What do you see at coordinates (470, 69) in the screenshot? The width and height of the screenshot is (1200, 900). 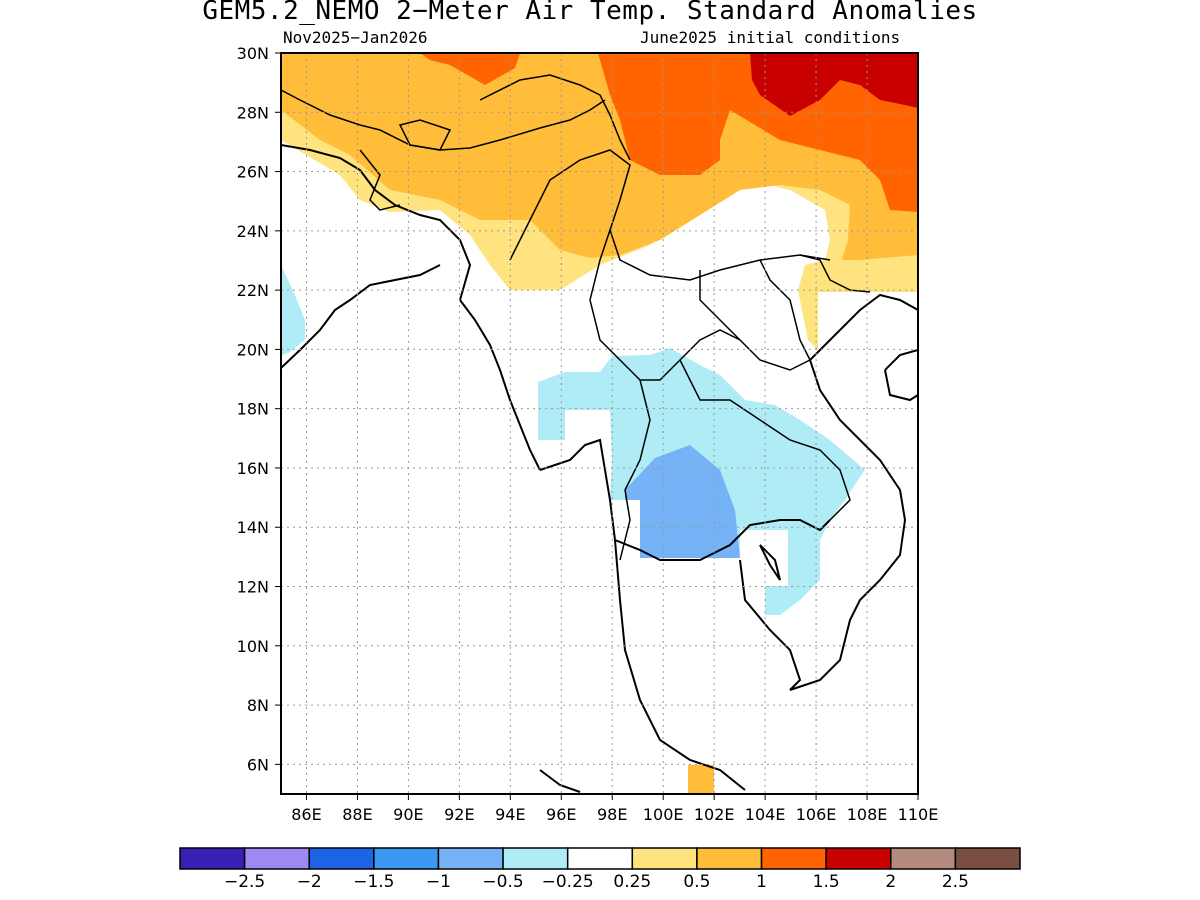 I see `anomaly-region-1-small` at bounding box center [470, 69].